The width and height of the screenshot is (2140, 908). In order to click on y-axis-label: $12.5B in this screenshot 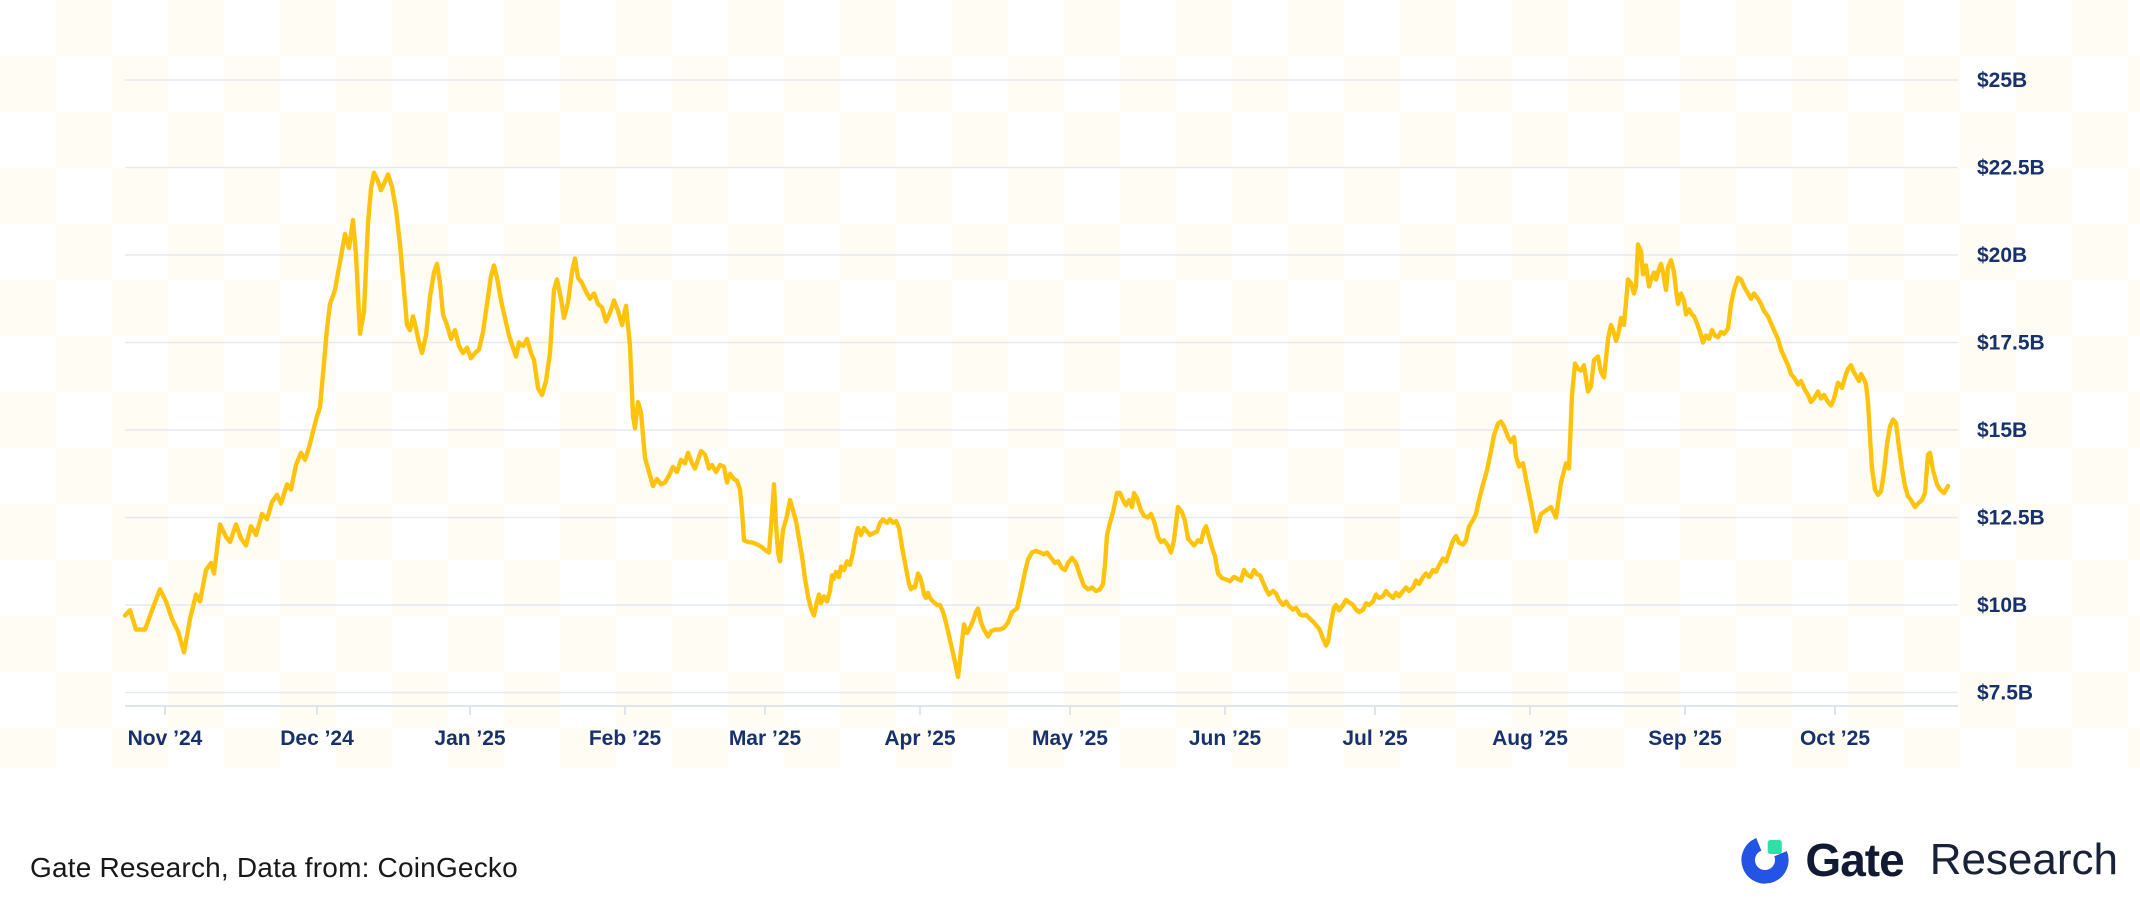, I will do `click(2011, 518)`.